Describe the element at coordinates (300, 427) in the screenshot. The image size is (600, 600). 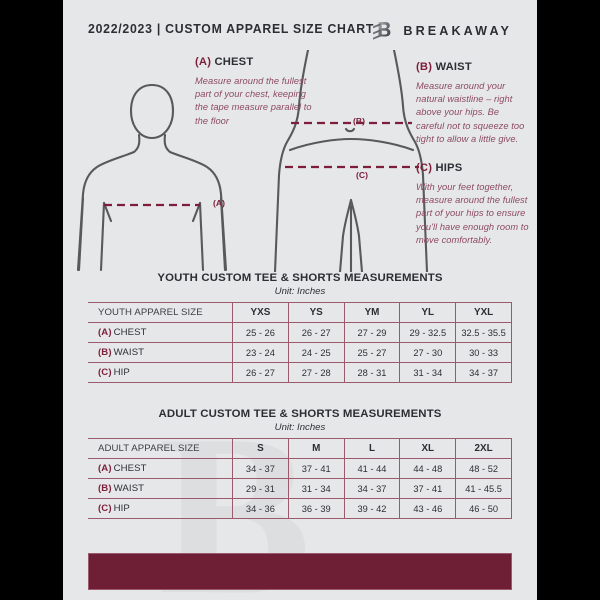
I see `adult-table-unit: Unit: Inches` at that location.